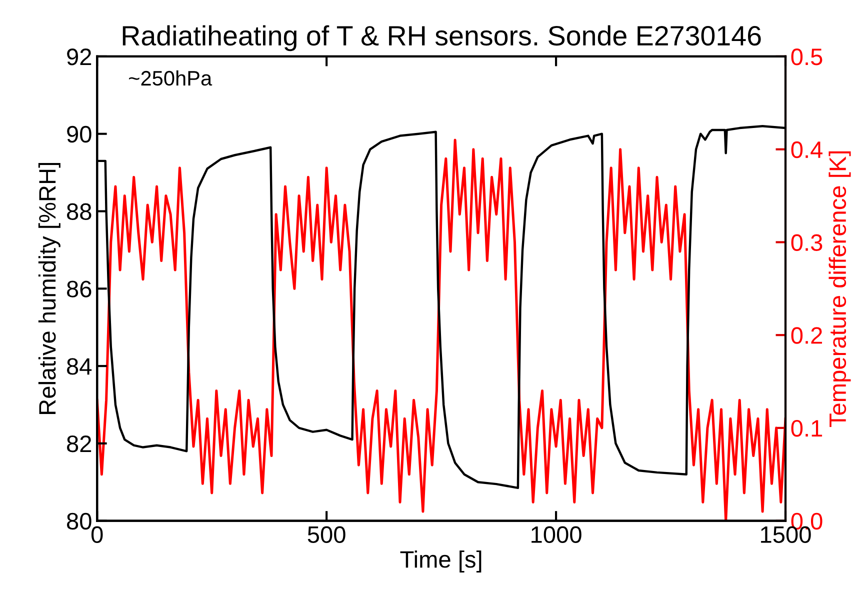  Describe the element at coordinates (806, 149) in the screenshot. I see `y2-tick-label: 0.4` at that location.